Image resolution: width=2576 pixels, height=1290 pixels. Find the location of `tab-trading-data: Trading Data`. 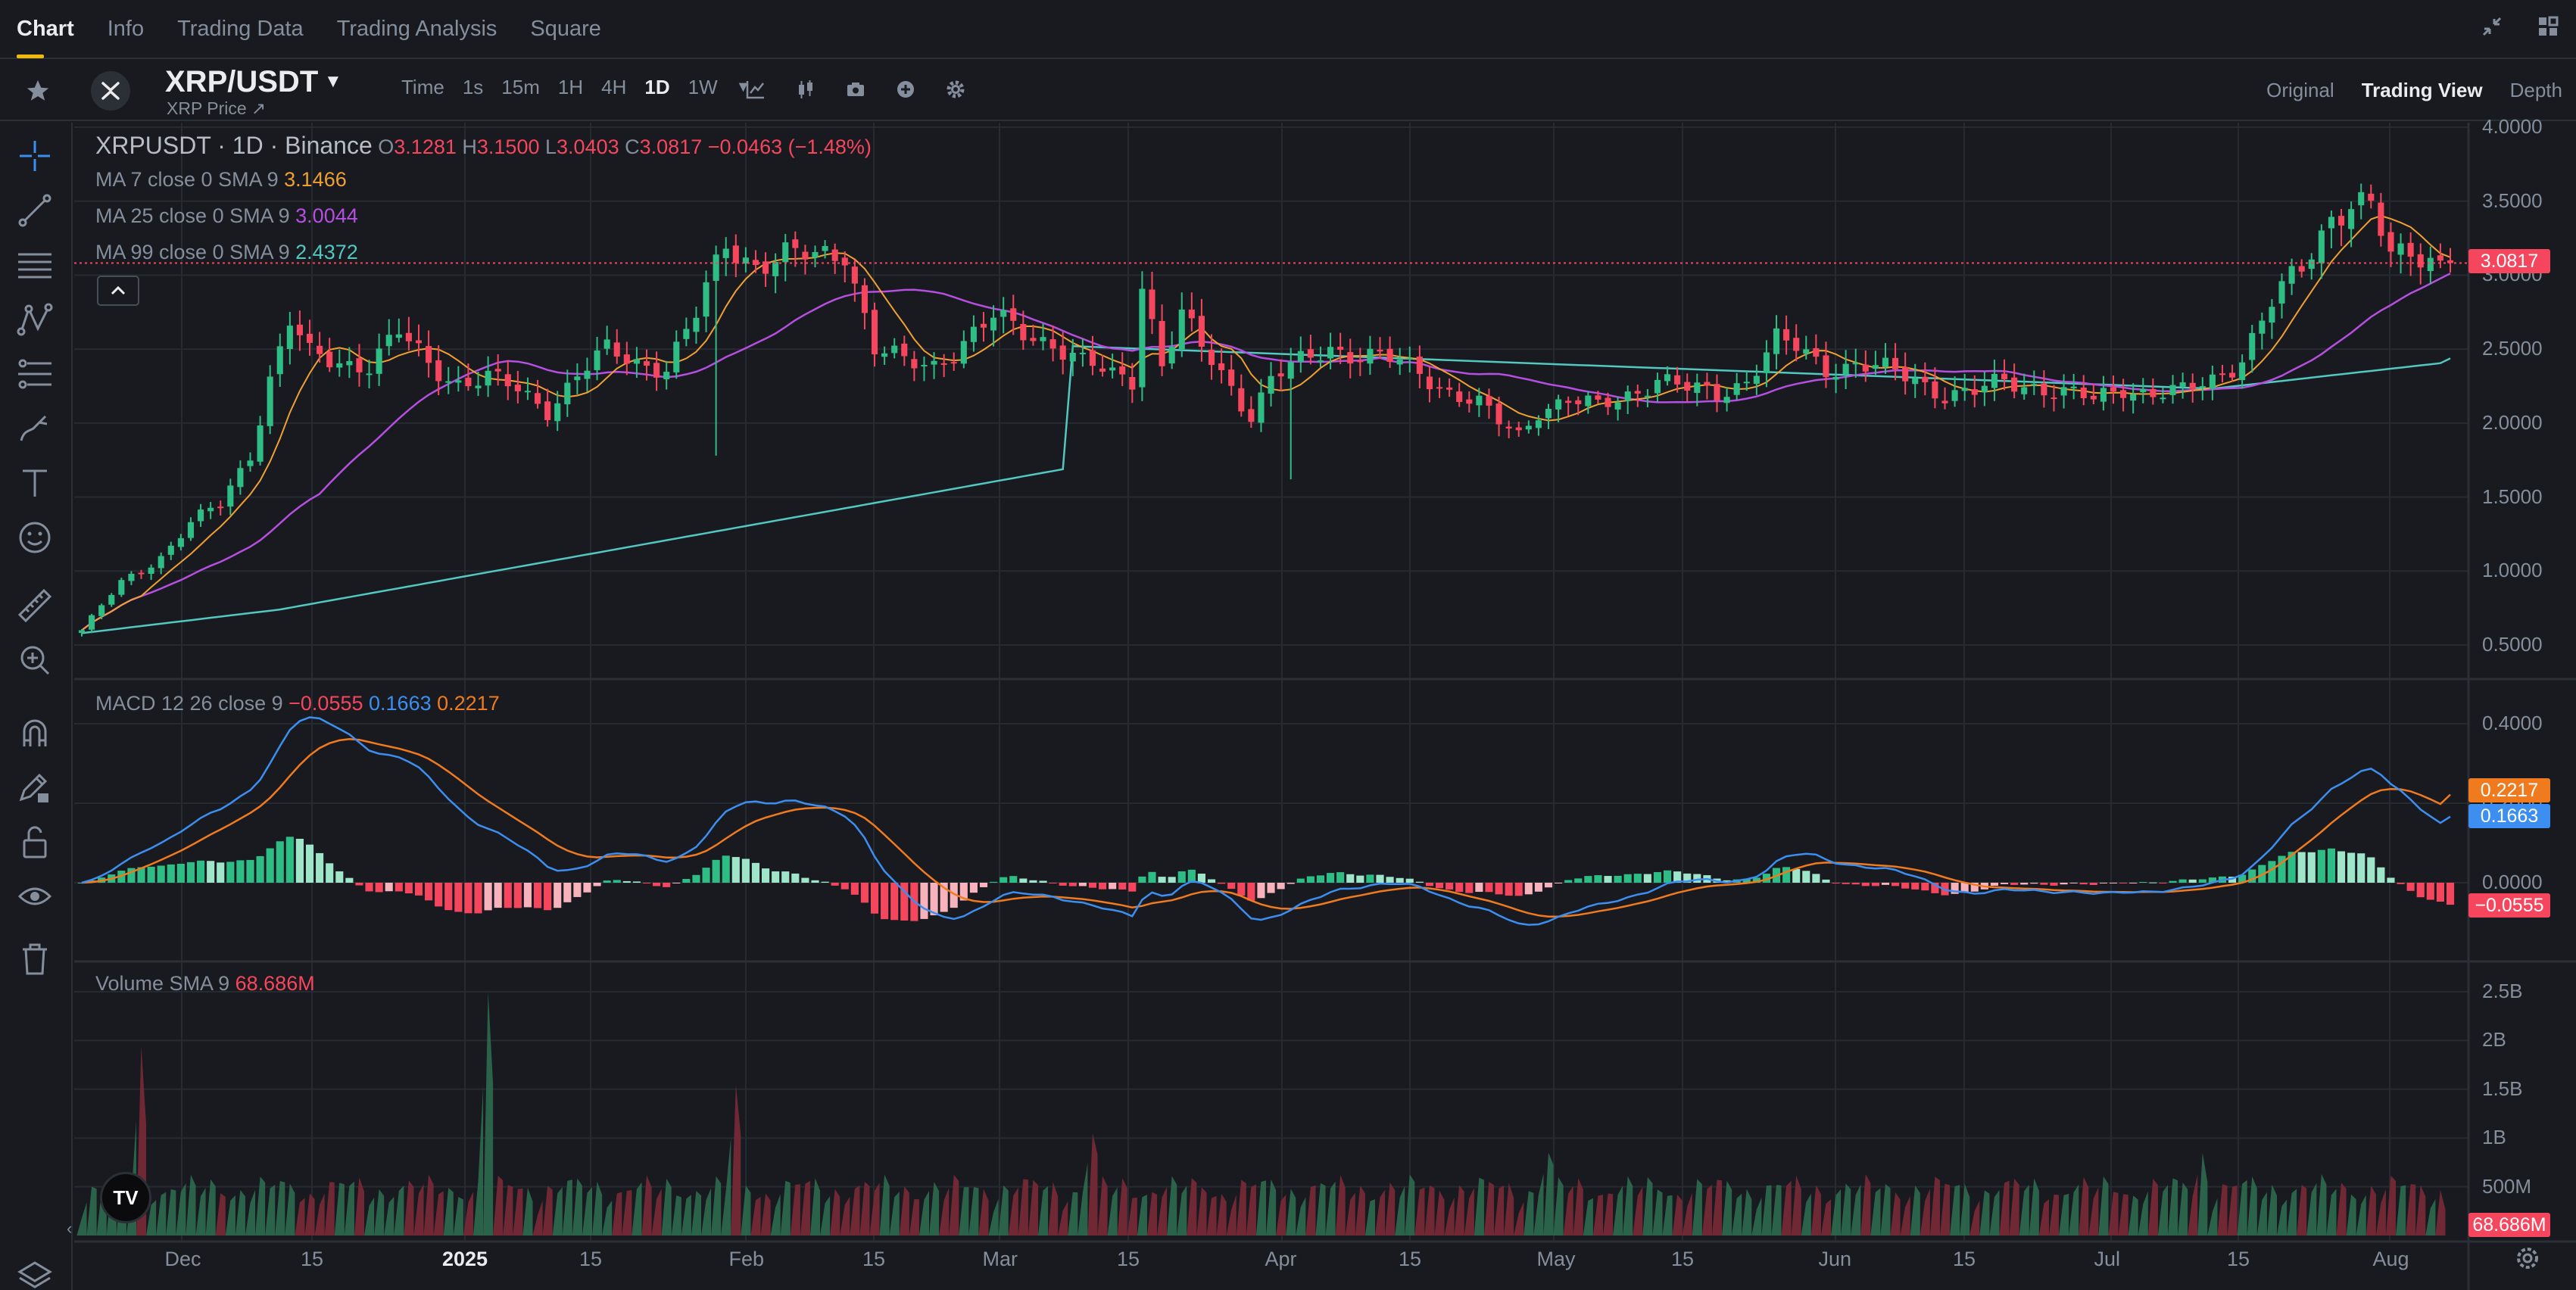

tab-trading-data: Trading Data is located at coordinates (240, 28).